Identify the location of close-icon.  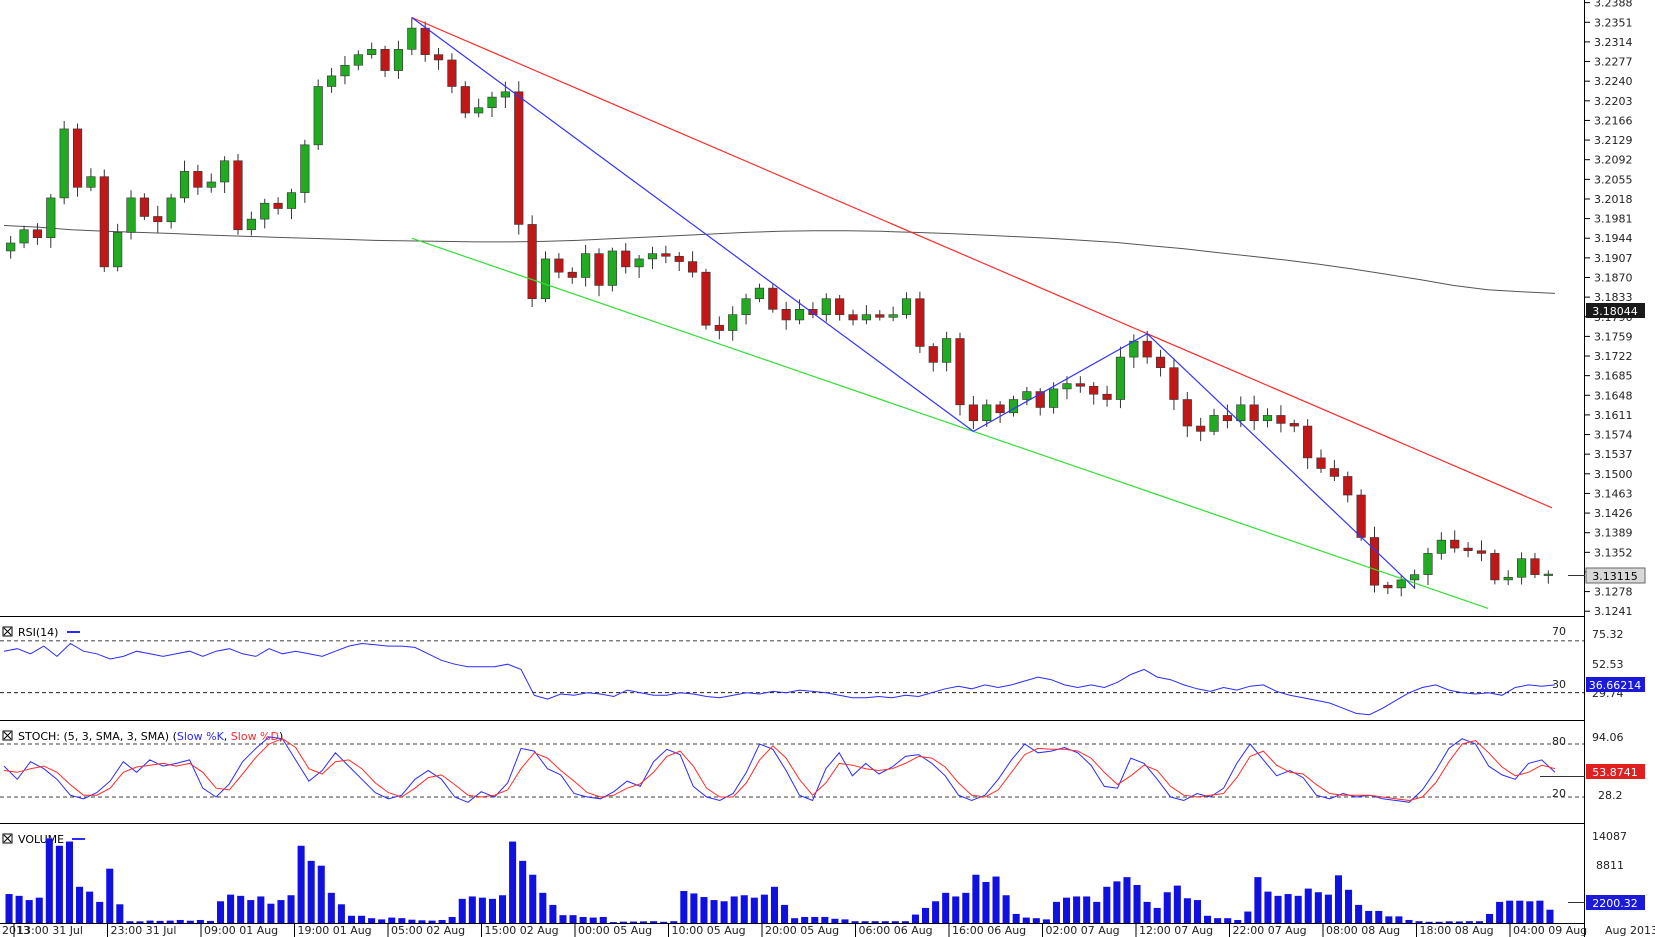
(7, 838).